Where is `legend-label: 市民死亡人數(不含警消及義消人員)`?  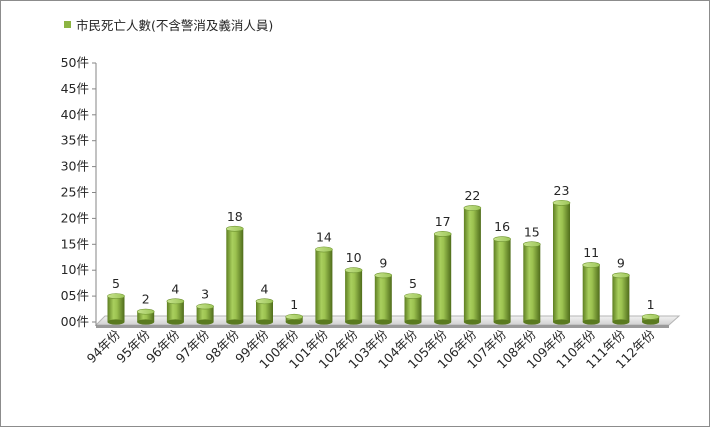 legend-label: 市民死亡人數(不含警消及義消人員) is located at coordinates (174, 25).